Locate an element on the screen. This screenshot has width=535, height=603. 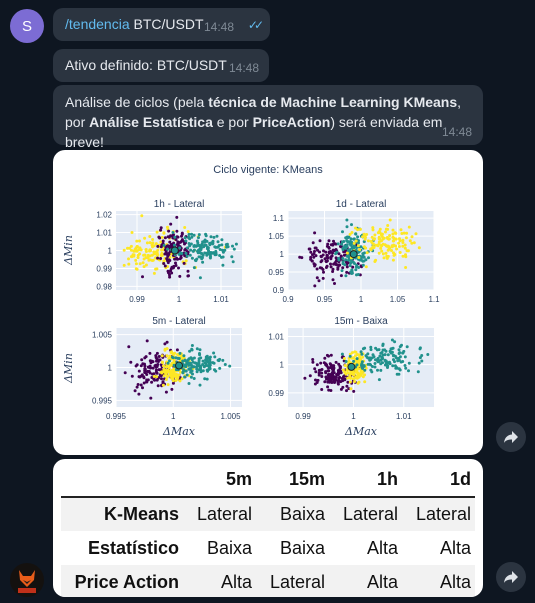
x-axis-label: ΔMax is located at coordinates (179, 431).